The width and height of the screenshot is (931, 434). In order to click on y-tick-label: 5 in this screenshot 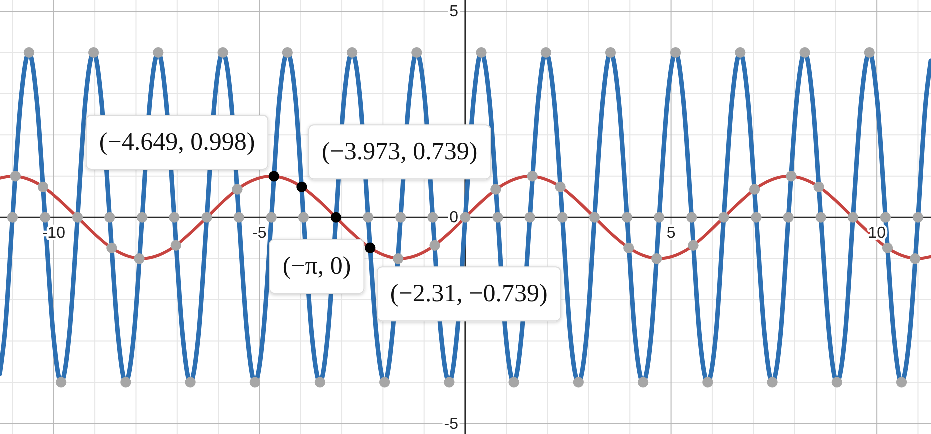, I will do `click(454, 12)`.